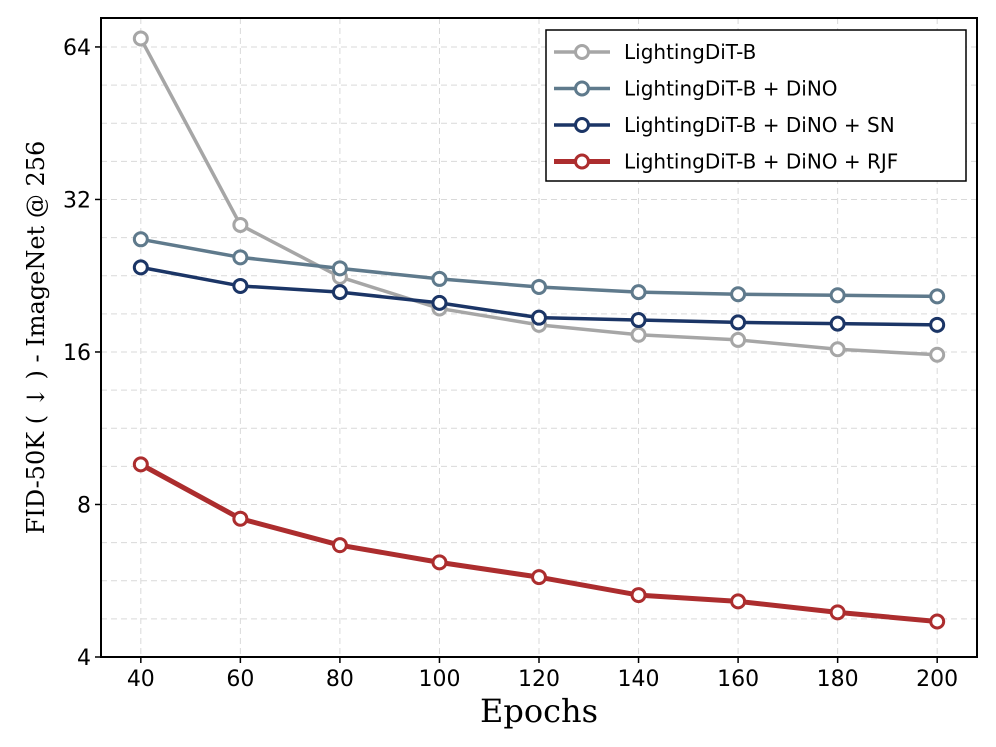 This screenshot has width=996, height=747. What do you see at coordinates (141, 679) in the screenshot?
I see `x-tick-label: 40` at bounding box center [141, 679].